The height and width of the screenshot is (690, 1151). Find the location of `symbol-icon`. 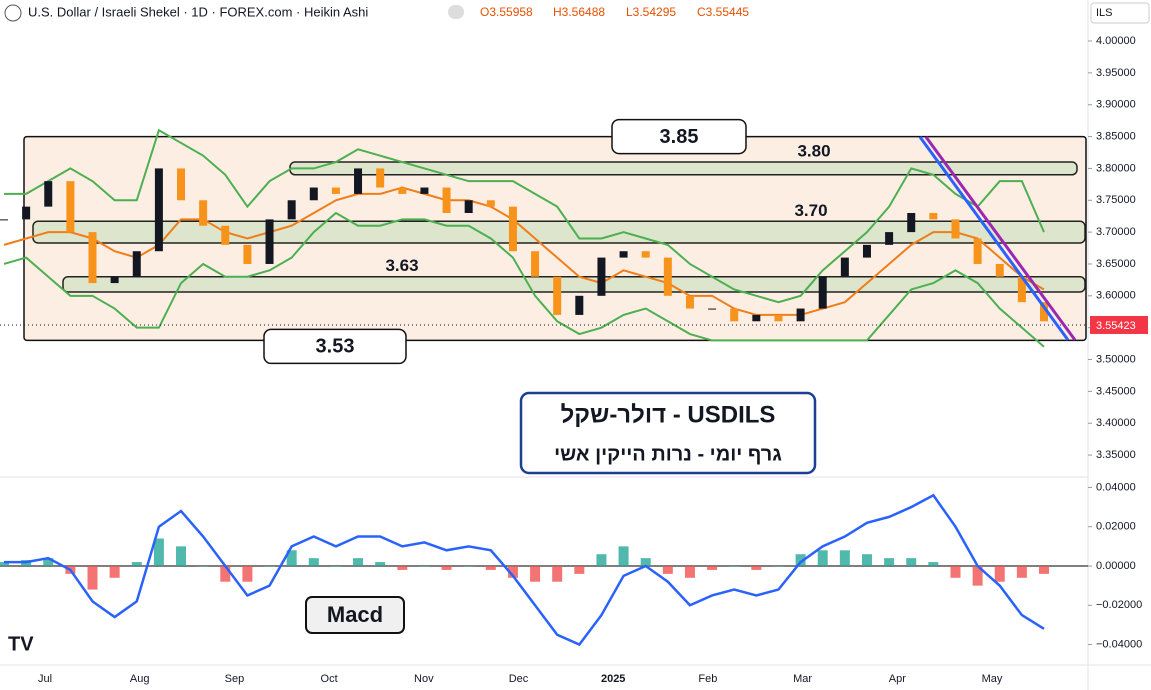

symbol-icon is located at coordinates (13, 13).